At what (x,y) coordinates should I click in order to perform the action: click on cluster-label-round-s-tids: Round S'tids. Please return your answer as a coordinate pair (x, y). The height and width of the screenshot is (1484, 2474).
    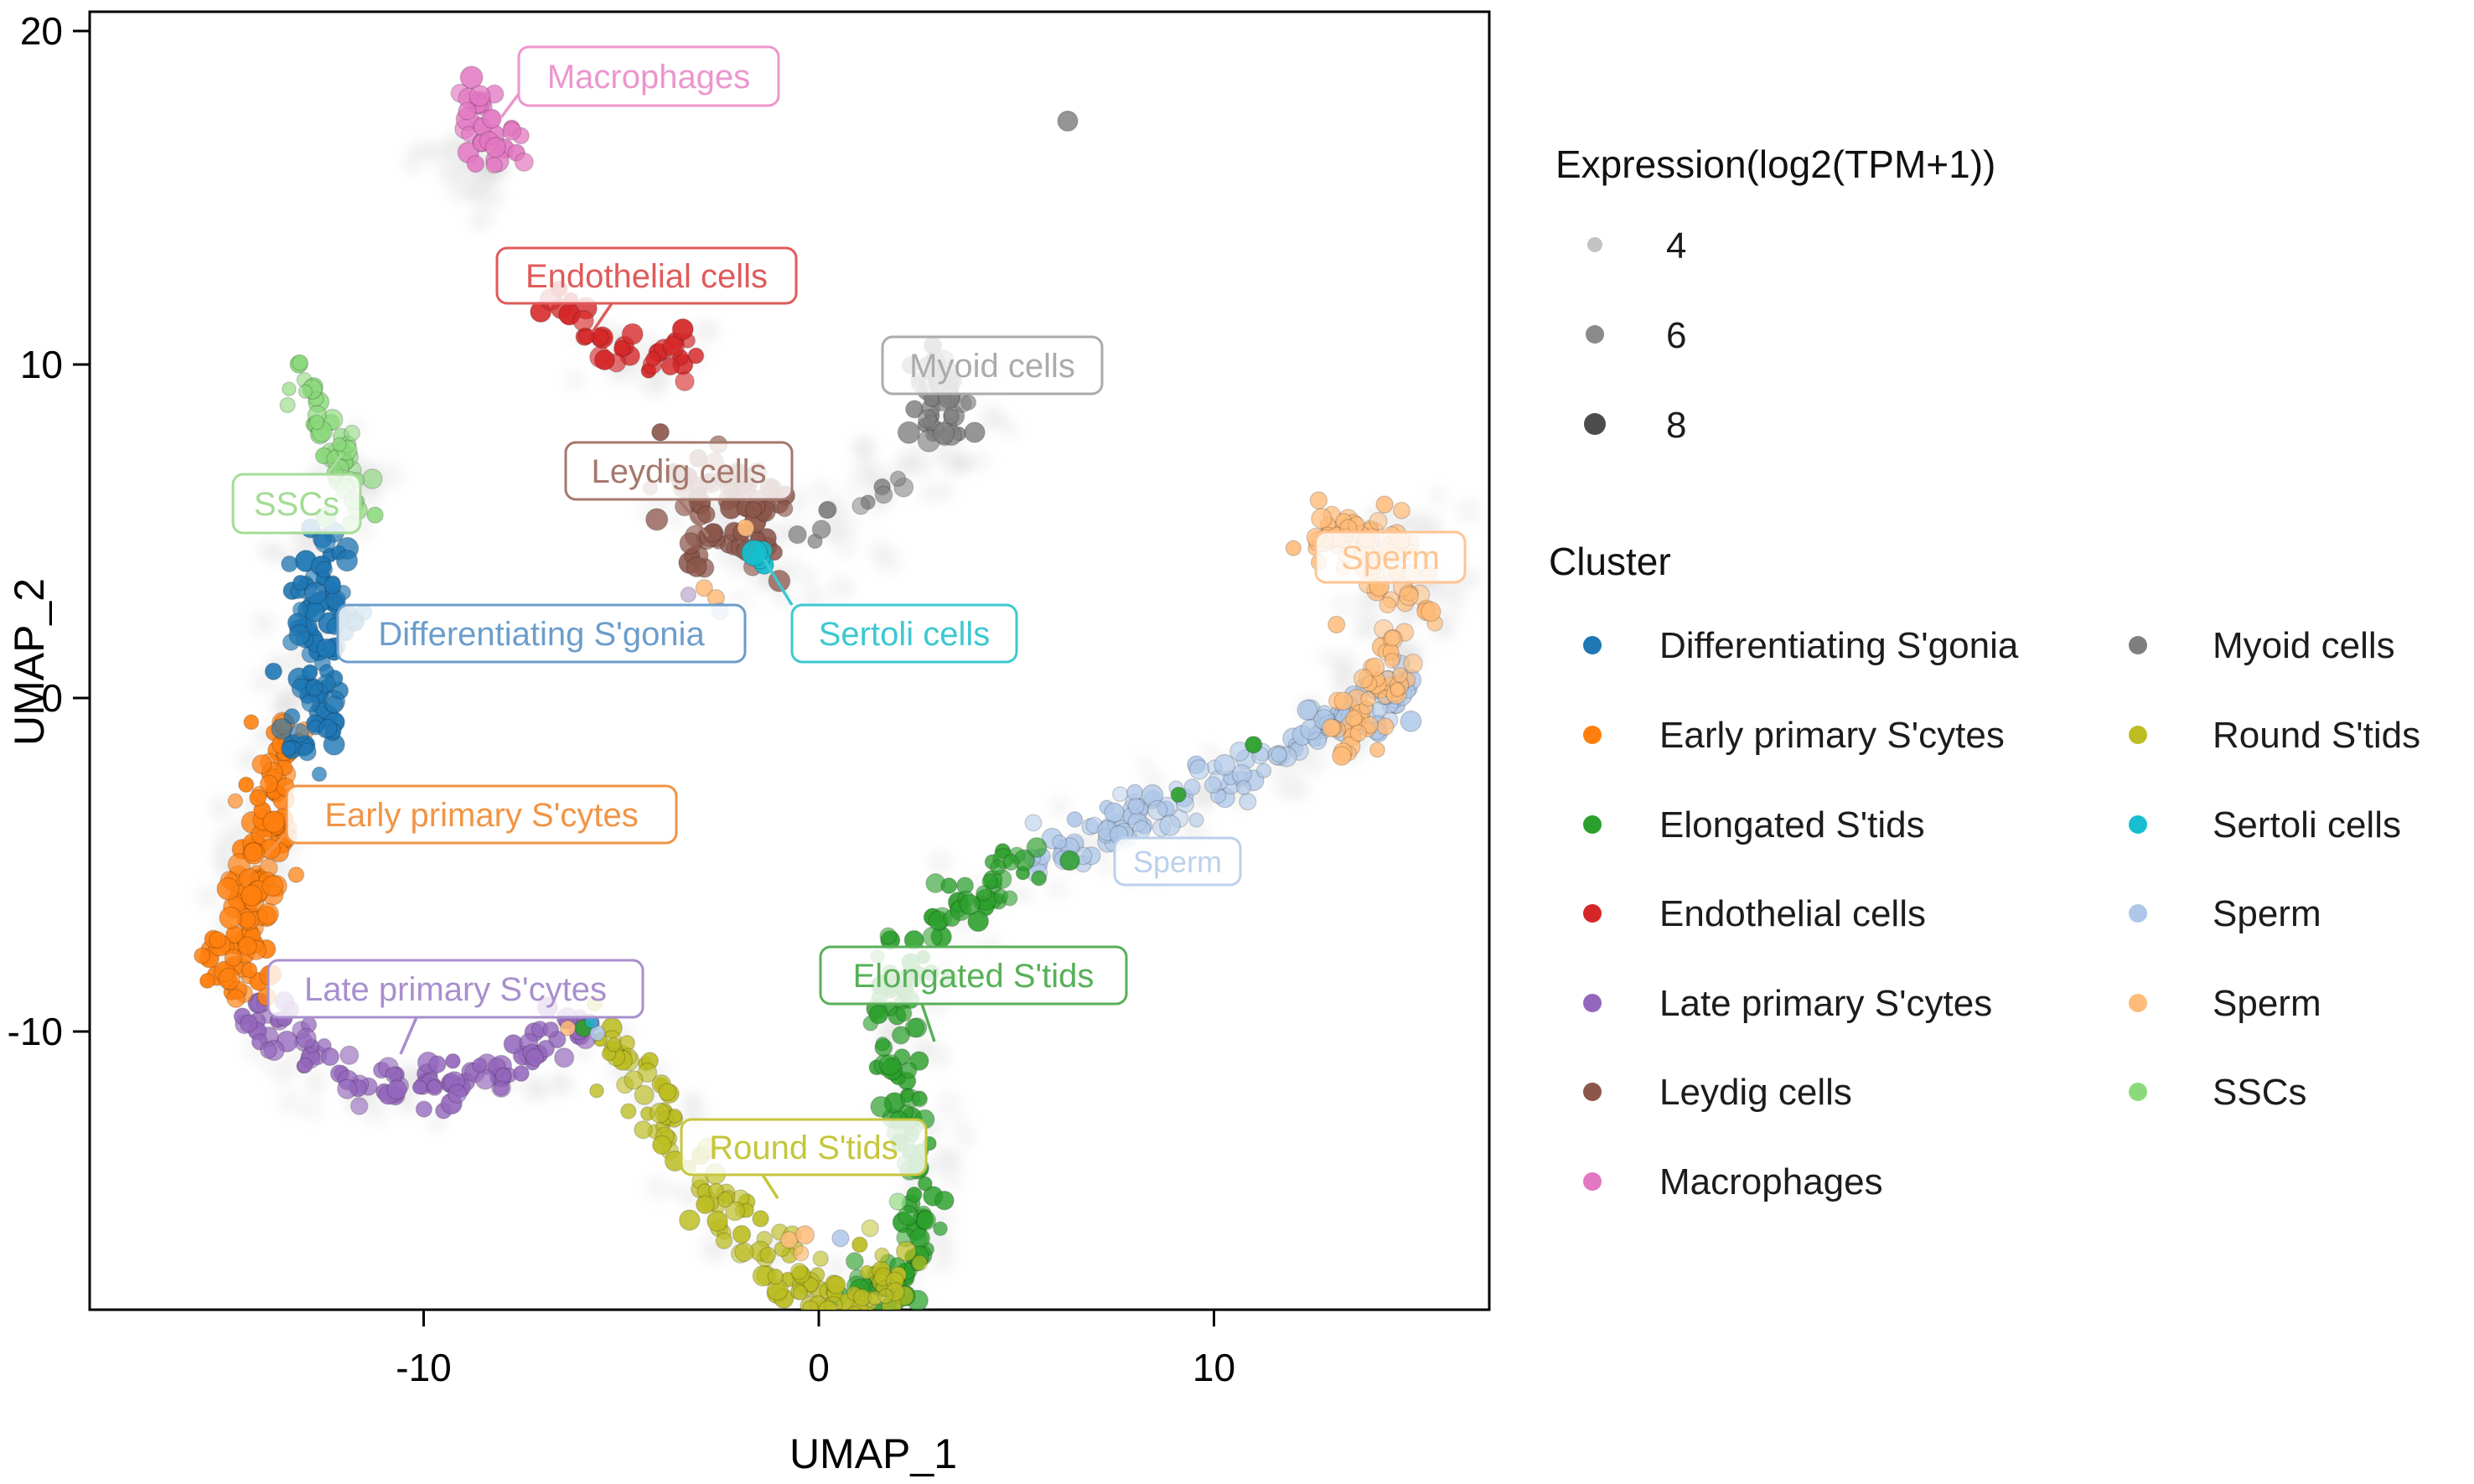
    Looking at the image, I should click on (804, 1158).